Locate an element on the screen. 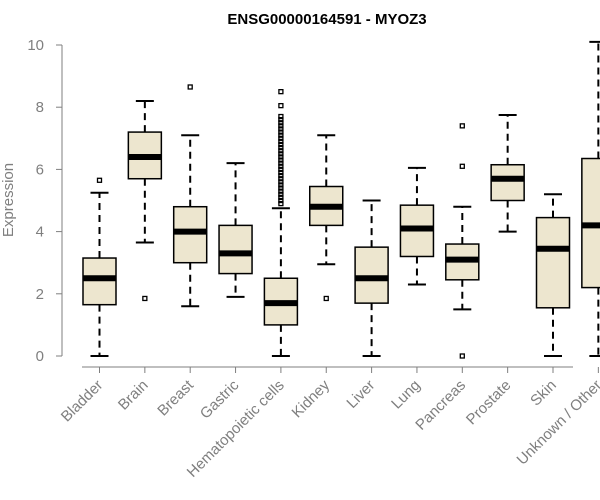  box-brain is located at coordinates (145, 200).